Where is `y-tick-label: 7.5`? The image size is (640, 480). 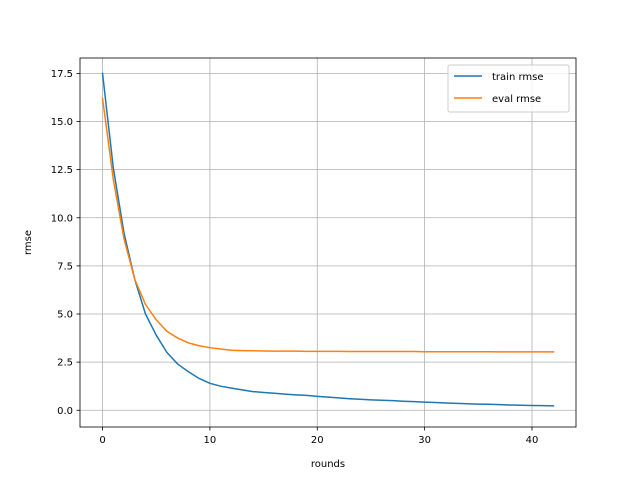 y-tick-label: 7.5 is located at coordinates (65, 266).